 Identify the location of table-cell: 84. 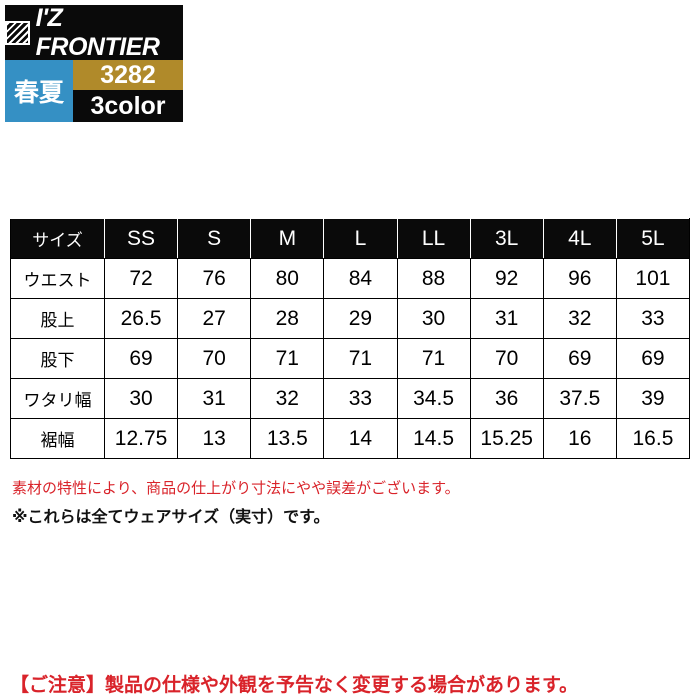
(360, 278).